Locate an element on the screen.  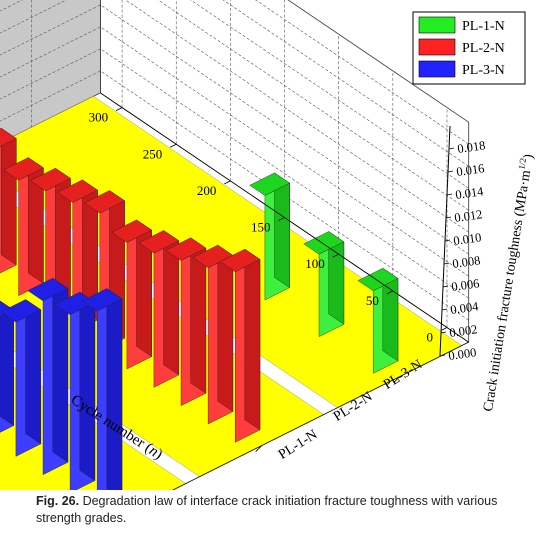
cycle-tick-label: 200 is located at coordinates (207, 190).